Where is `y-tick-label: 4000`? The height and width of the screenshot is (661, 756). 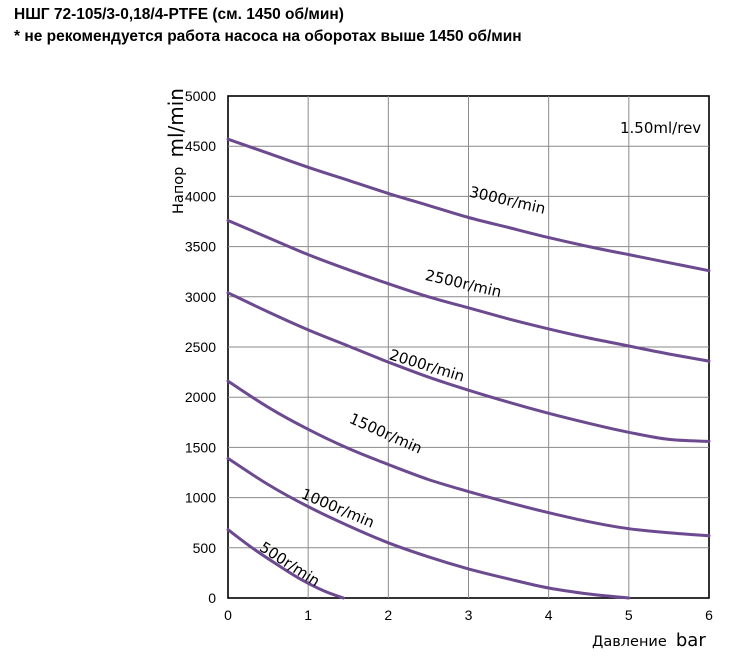 y-tick-label: 4000 is located at coordinates (200, 196).